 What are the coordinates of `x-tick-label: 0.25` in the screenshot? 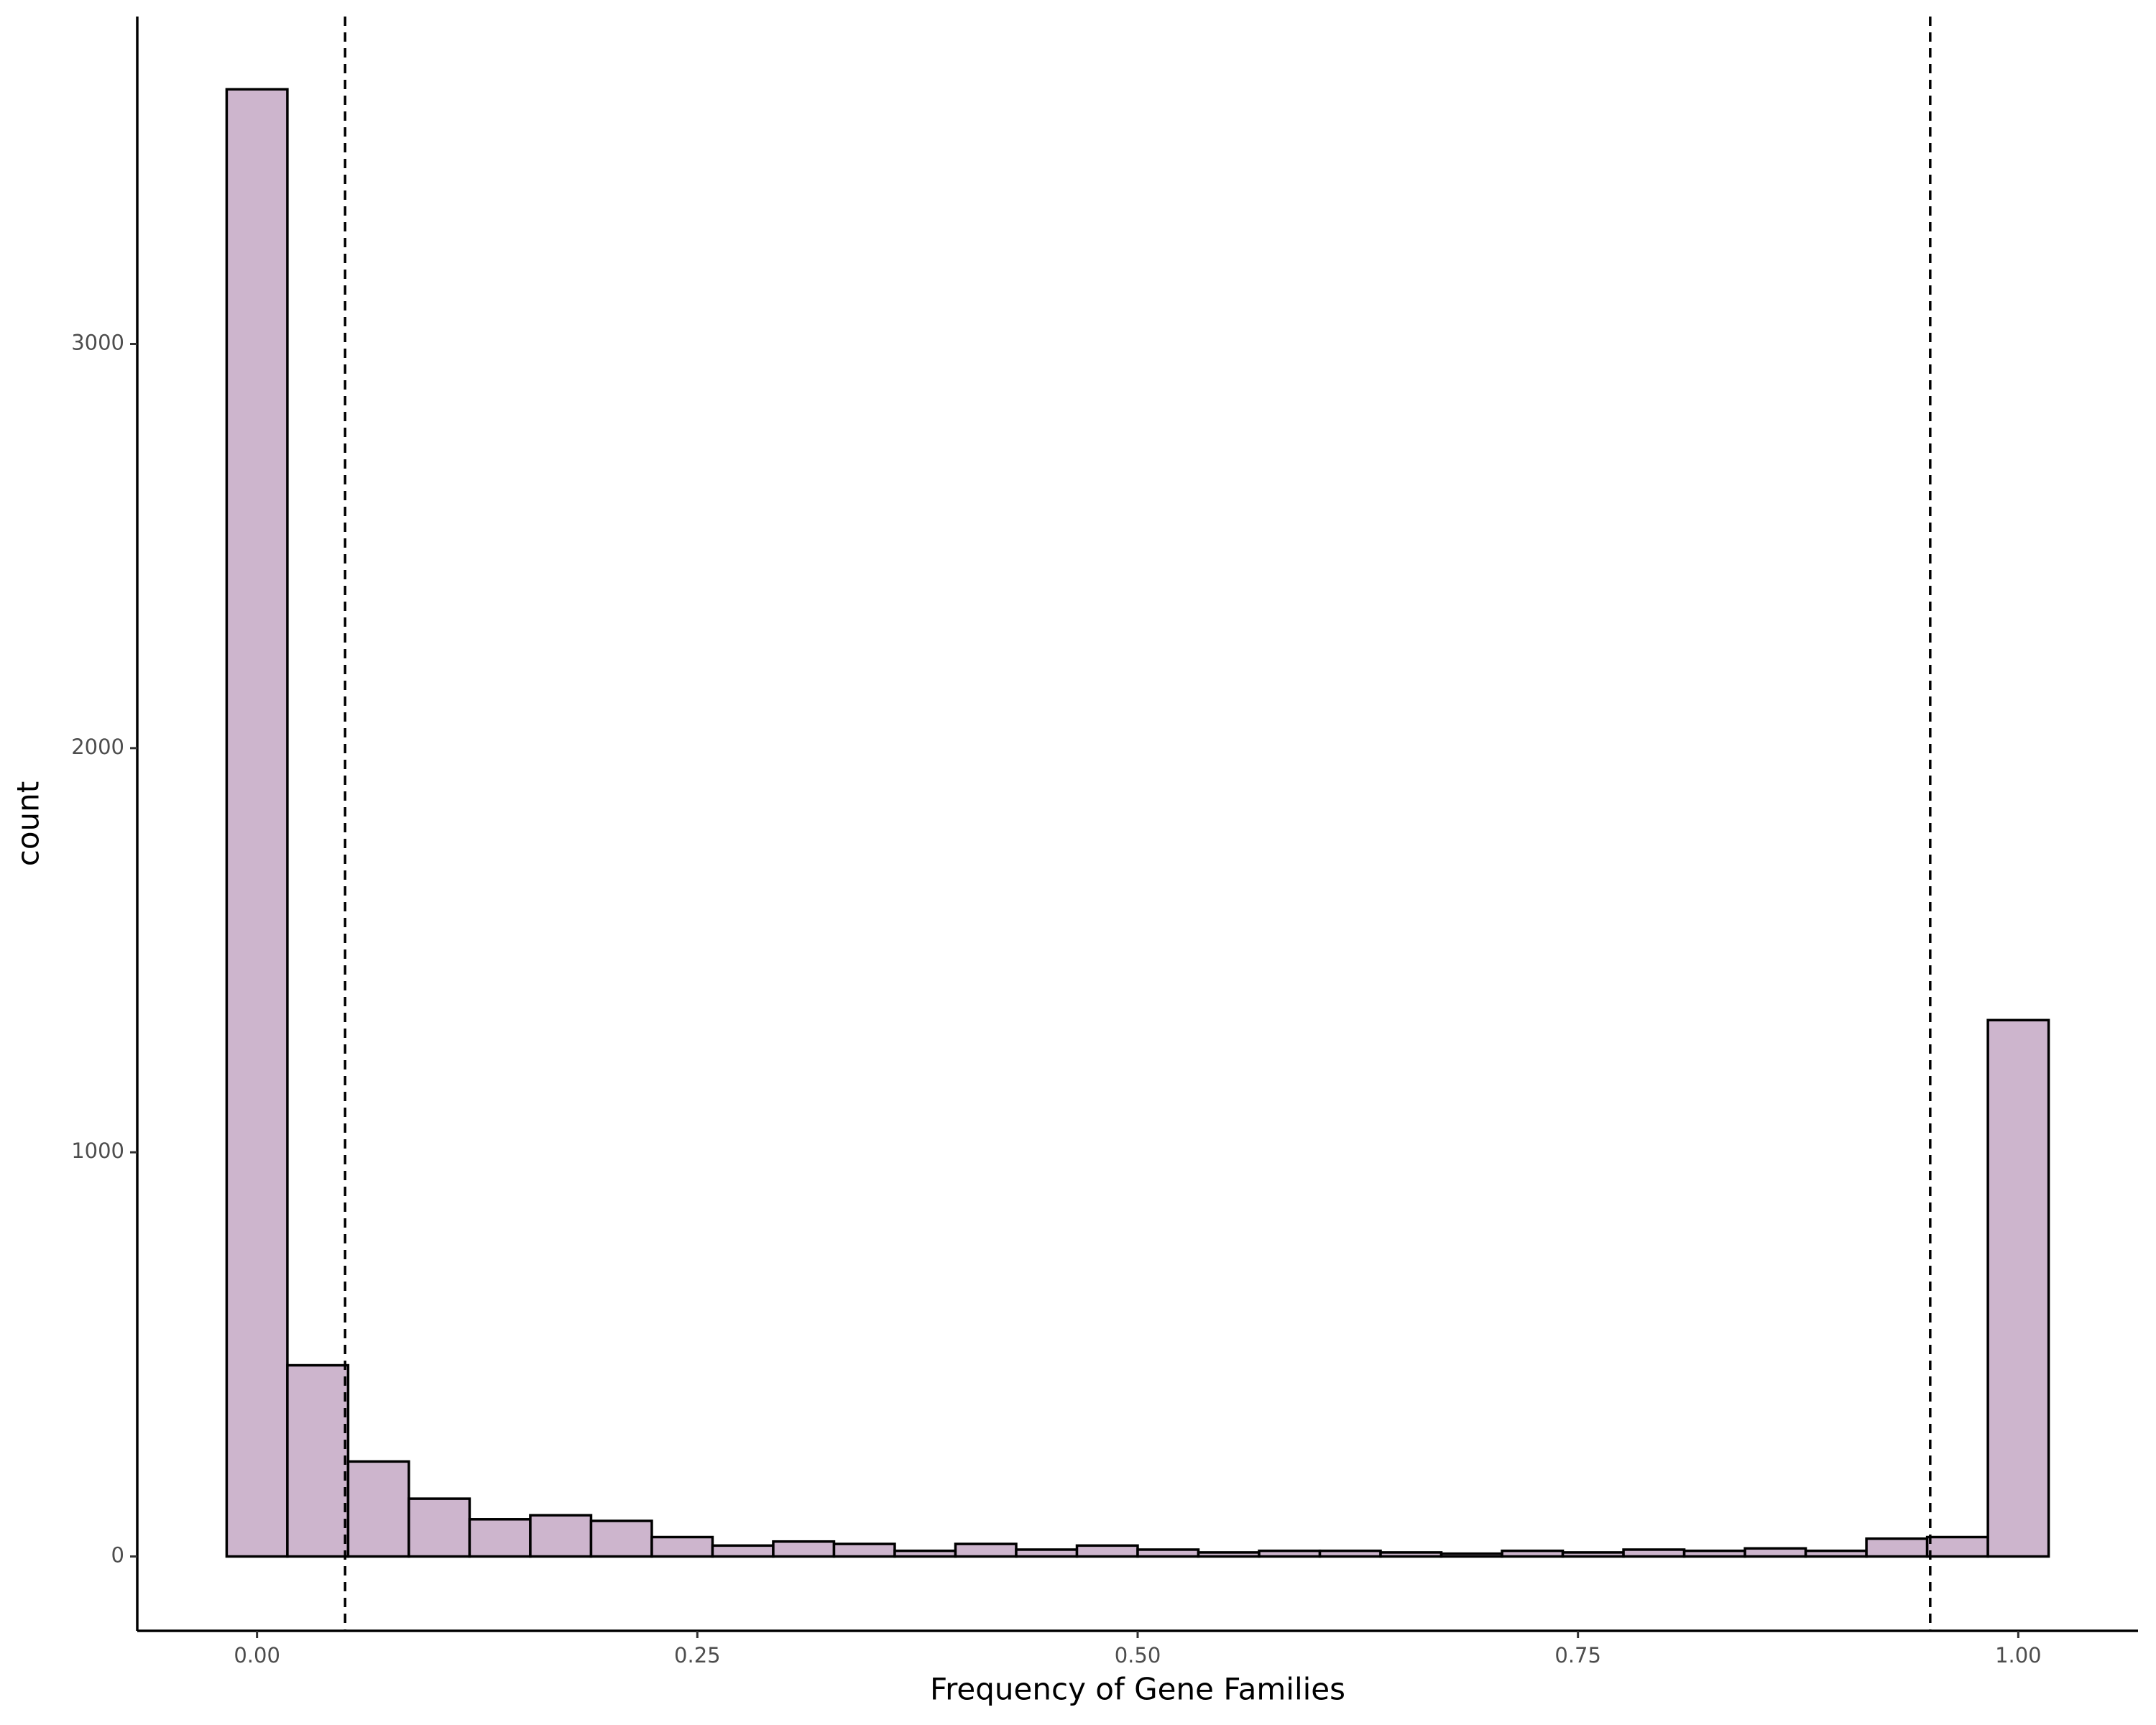 It's located at (698, 1655).